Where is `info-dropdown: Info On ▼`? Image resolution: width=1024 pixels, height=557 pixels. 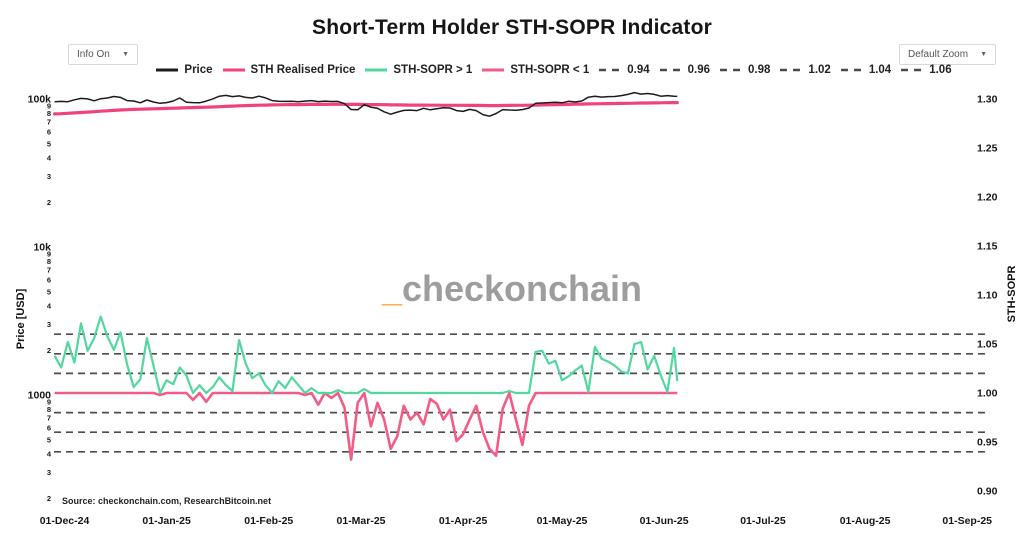 info-dropdown: Info On ▼ is located at coordinates (103, 54).